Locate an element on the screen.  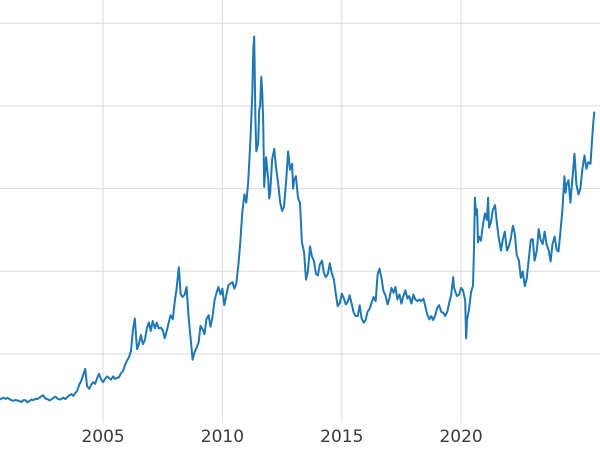
x-tick-label: 2010 is located at coordinates (222, 437).